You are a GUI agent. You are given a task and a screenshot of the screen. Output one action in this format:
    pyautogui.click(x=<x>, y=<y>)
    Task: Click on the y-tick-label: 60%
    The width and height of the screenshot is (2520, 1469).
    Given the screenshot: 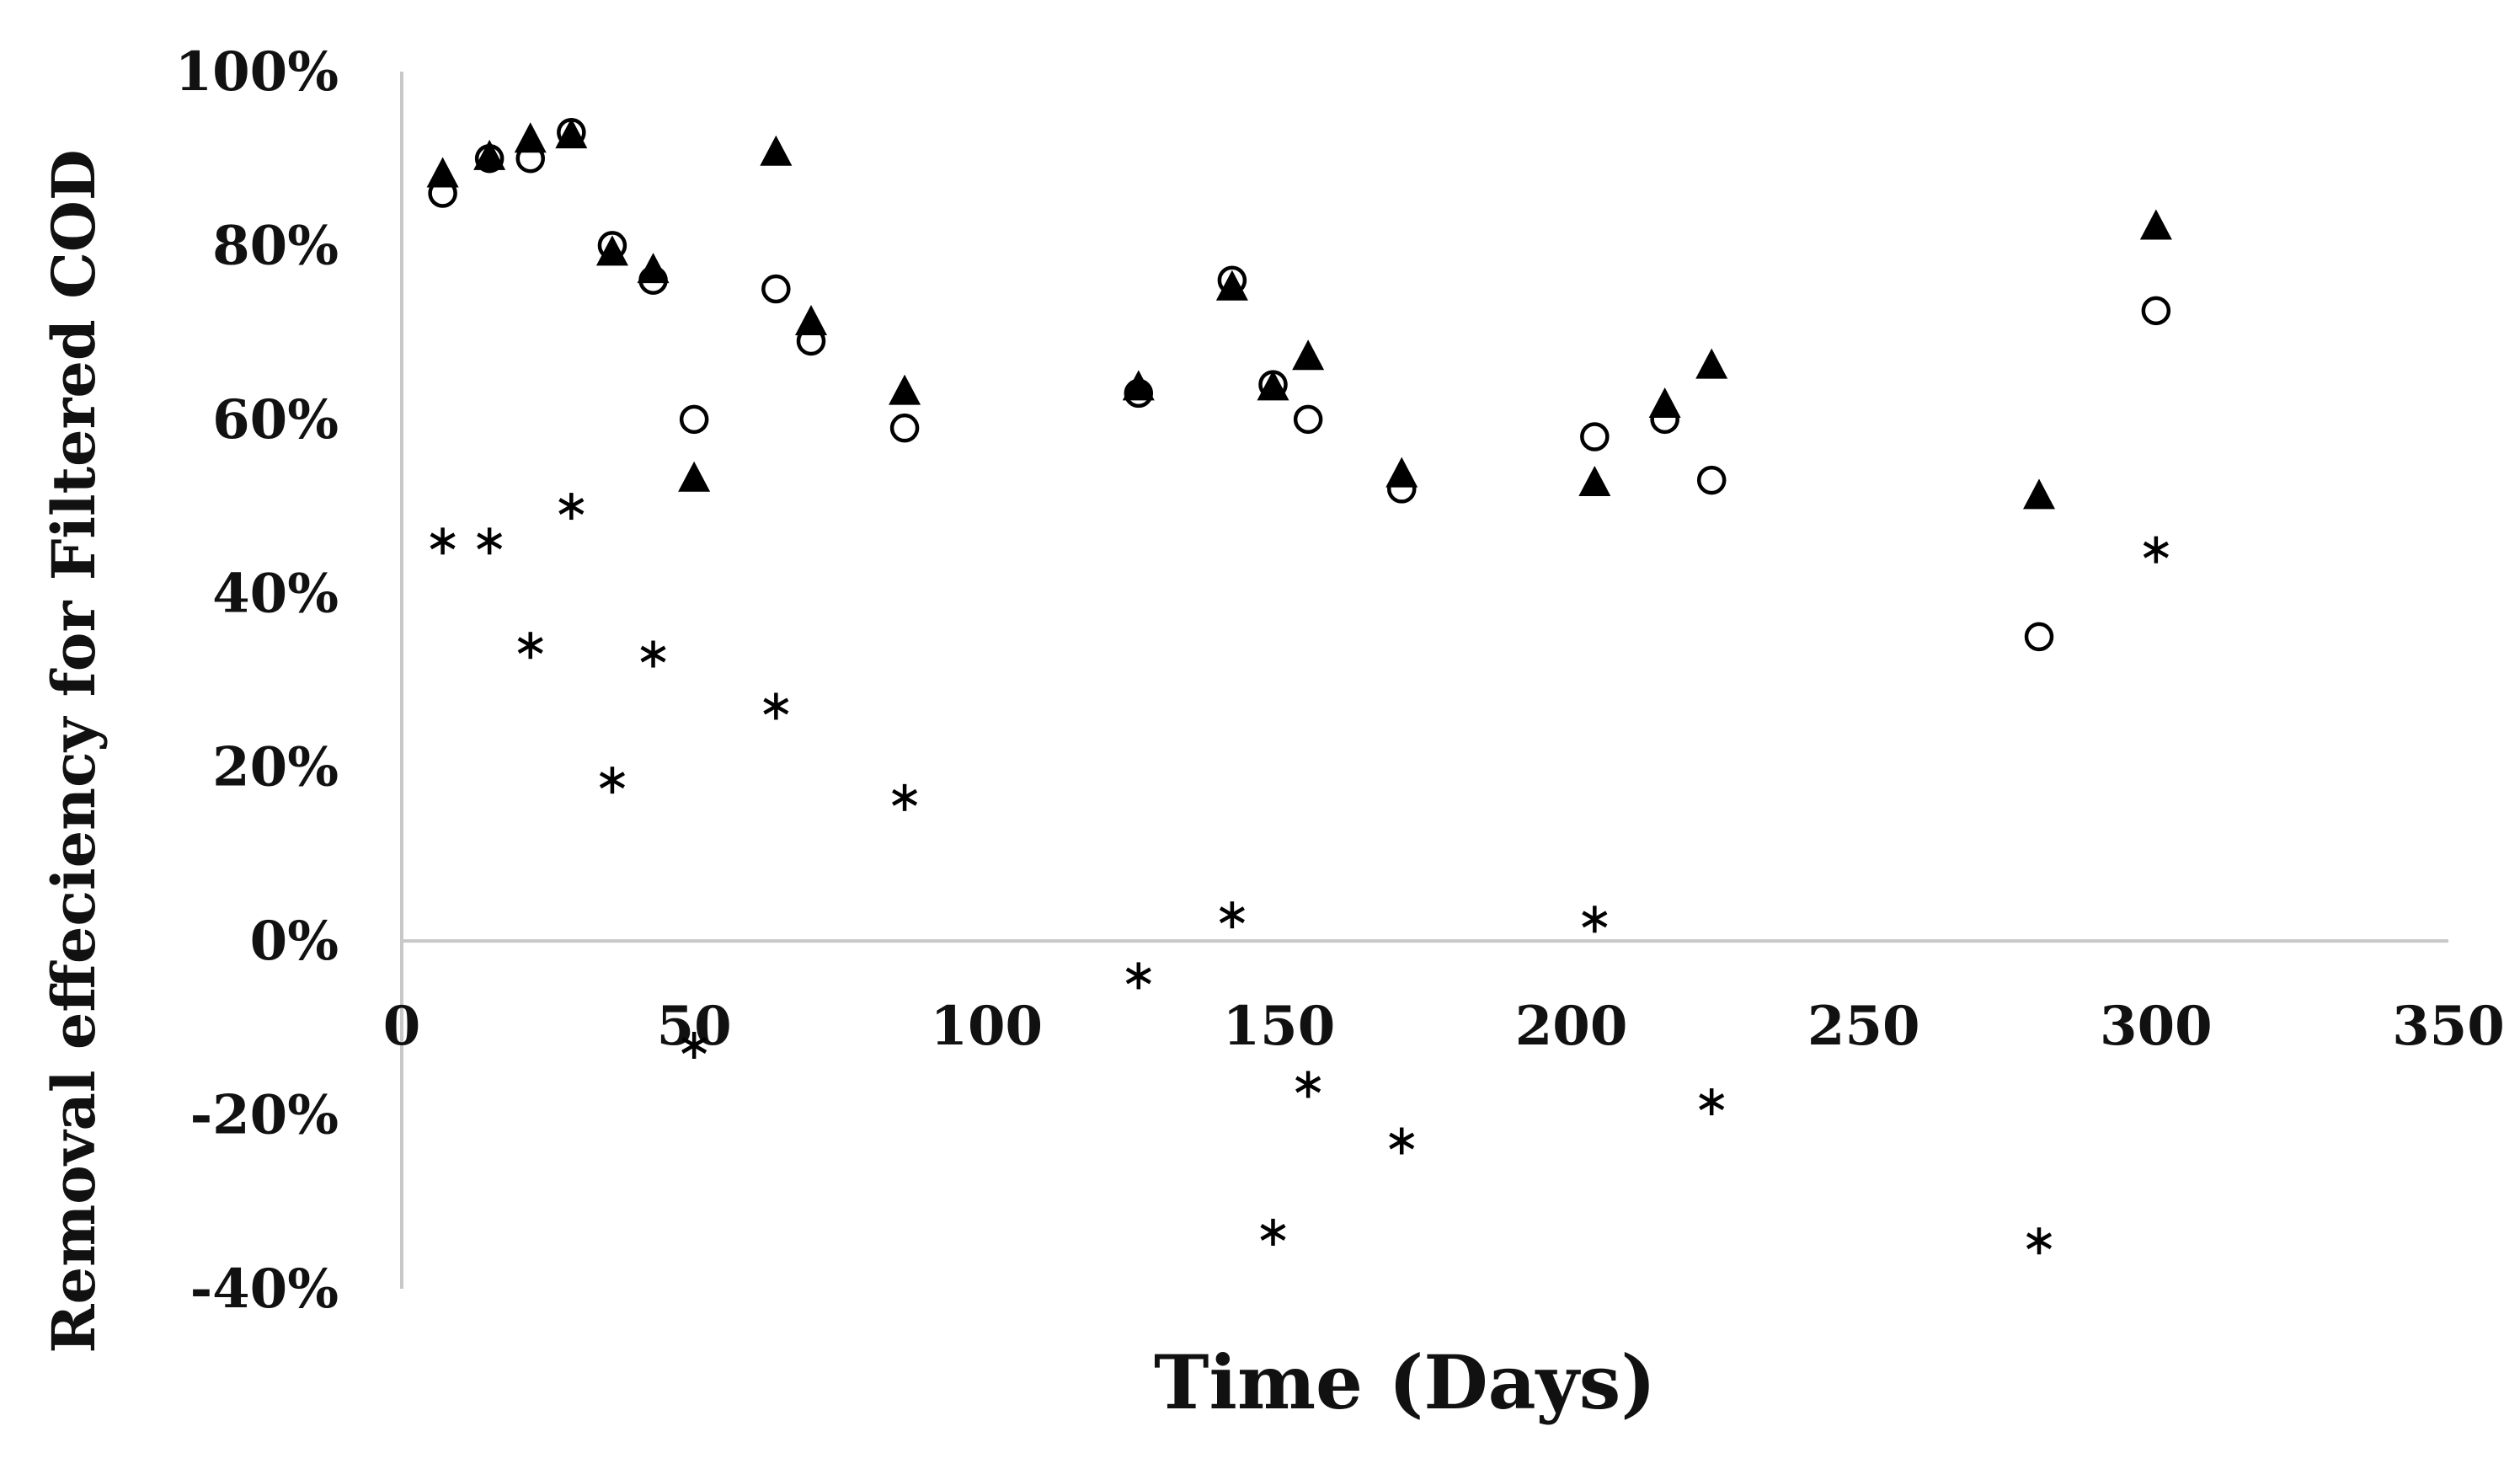 What is the action you would take?
    pyautogui.click(x=275, y=419)
    